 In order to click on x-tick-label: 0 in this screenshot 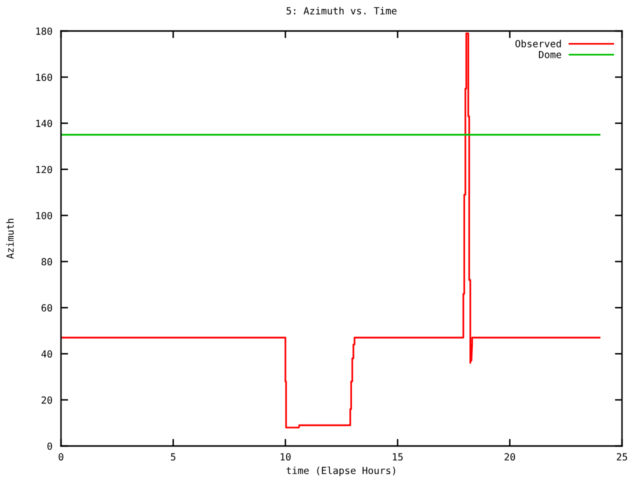, I will do `click(61, 457)`.